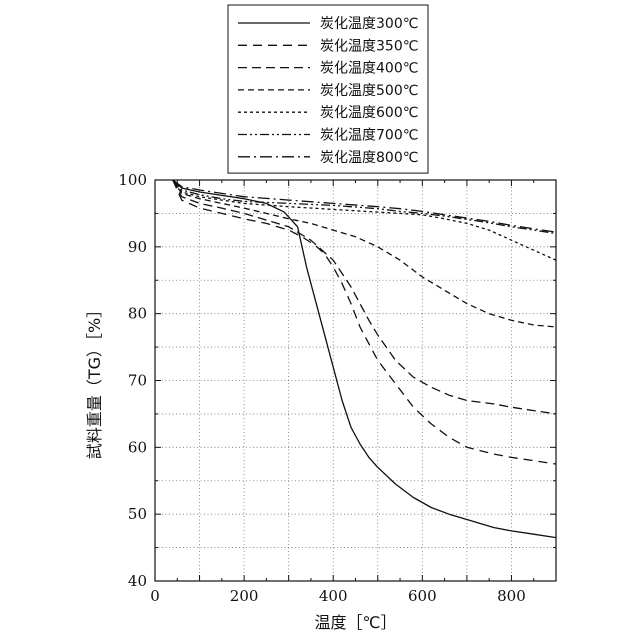 The height and width of the screenshot is (640, 640). Describe the element at coordinates (244, 596) in the screenshot. I see `x-tick-label: 200` at that location.